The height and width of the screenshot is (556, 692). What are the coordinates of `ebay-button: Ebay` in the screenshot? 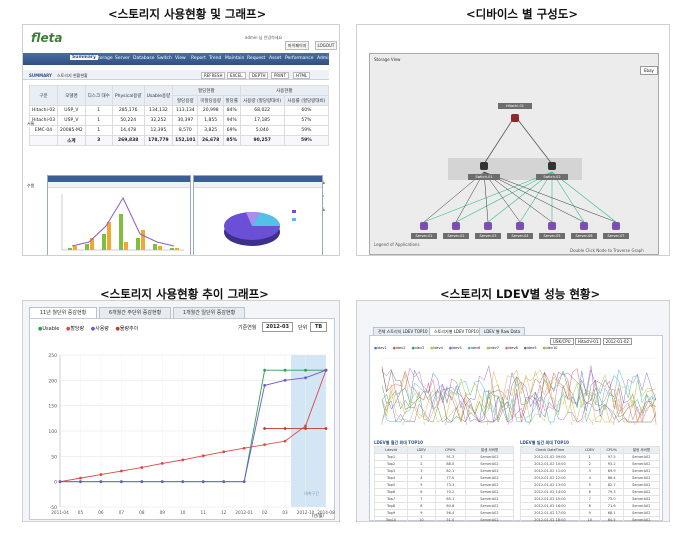 It's located at (649, 70).